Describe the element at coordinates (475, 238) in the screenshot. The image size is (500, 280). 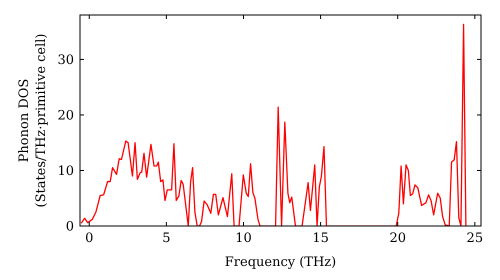
I see `x-tick-label: 25` at that location.